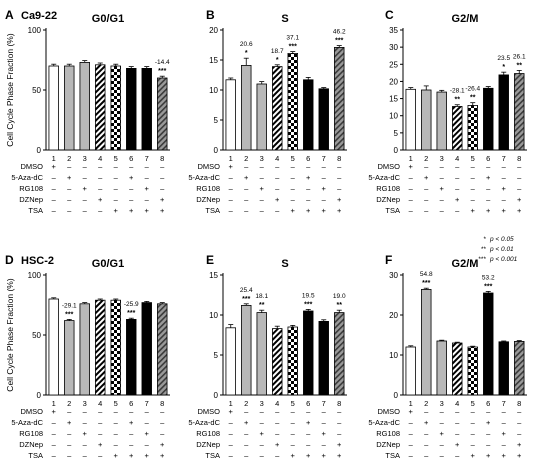  What do you see at coordinates (393, 315) in the screenshot?
I see `y-tick-label: 20` at bounding box center [393, 315].